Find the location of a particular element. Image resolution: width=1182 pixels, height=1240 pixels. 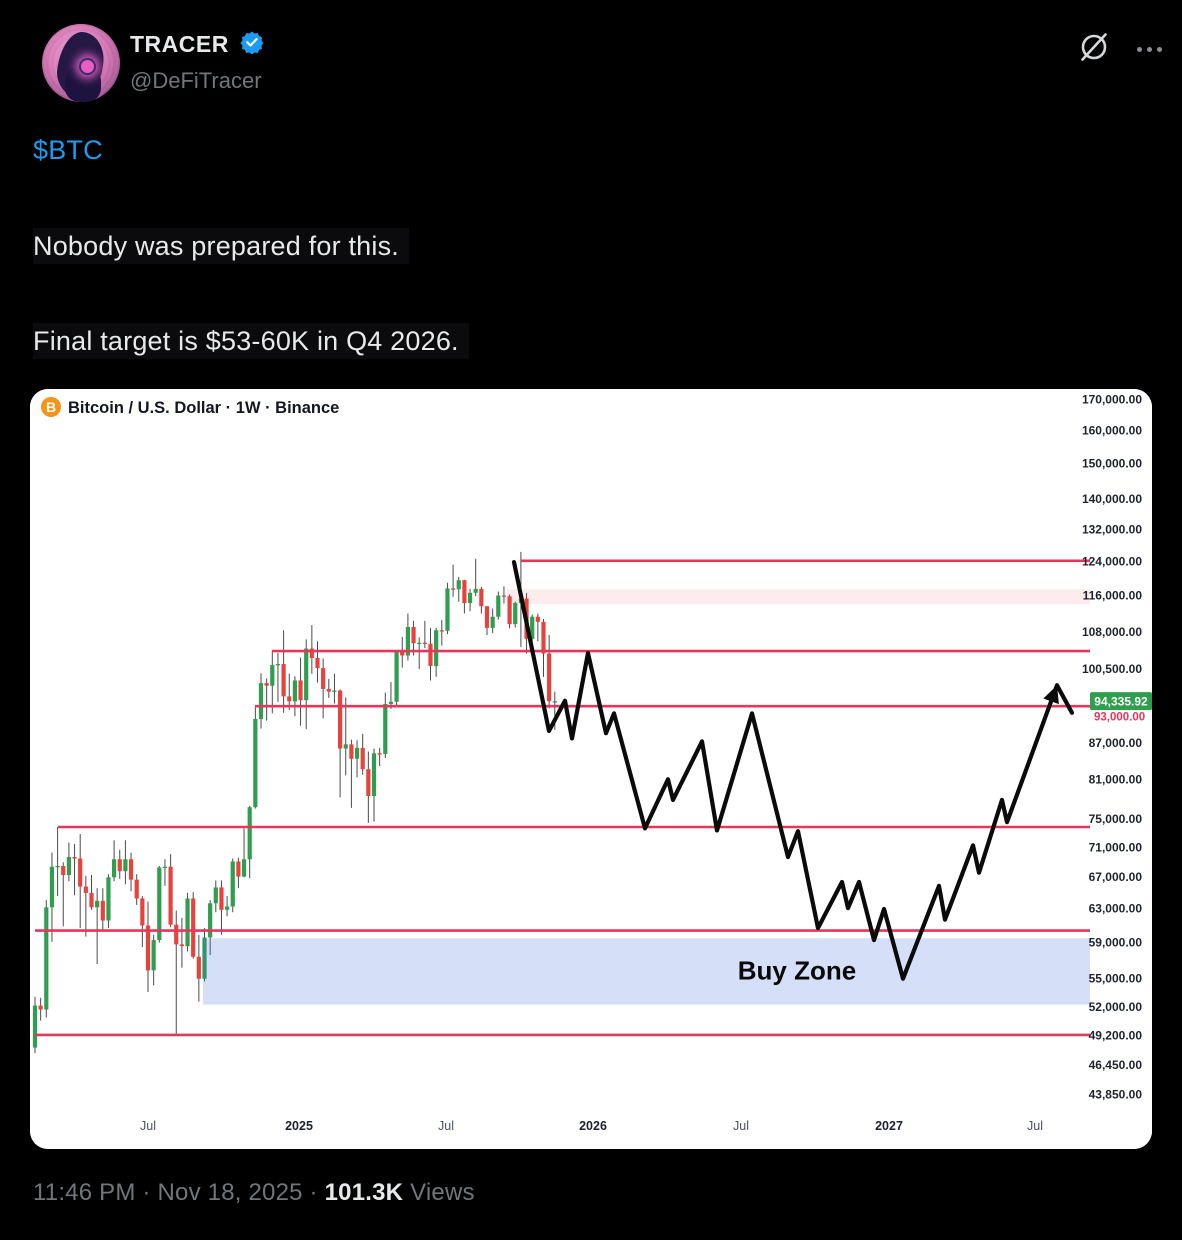

views-count: 101.3K is located at coordinates (364, 1193).